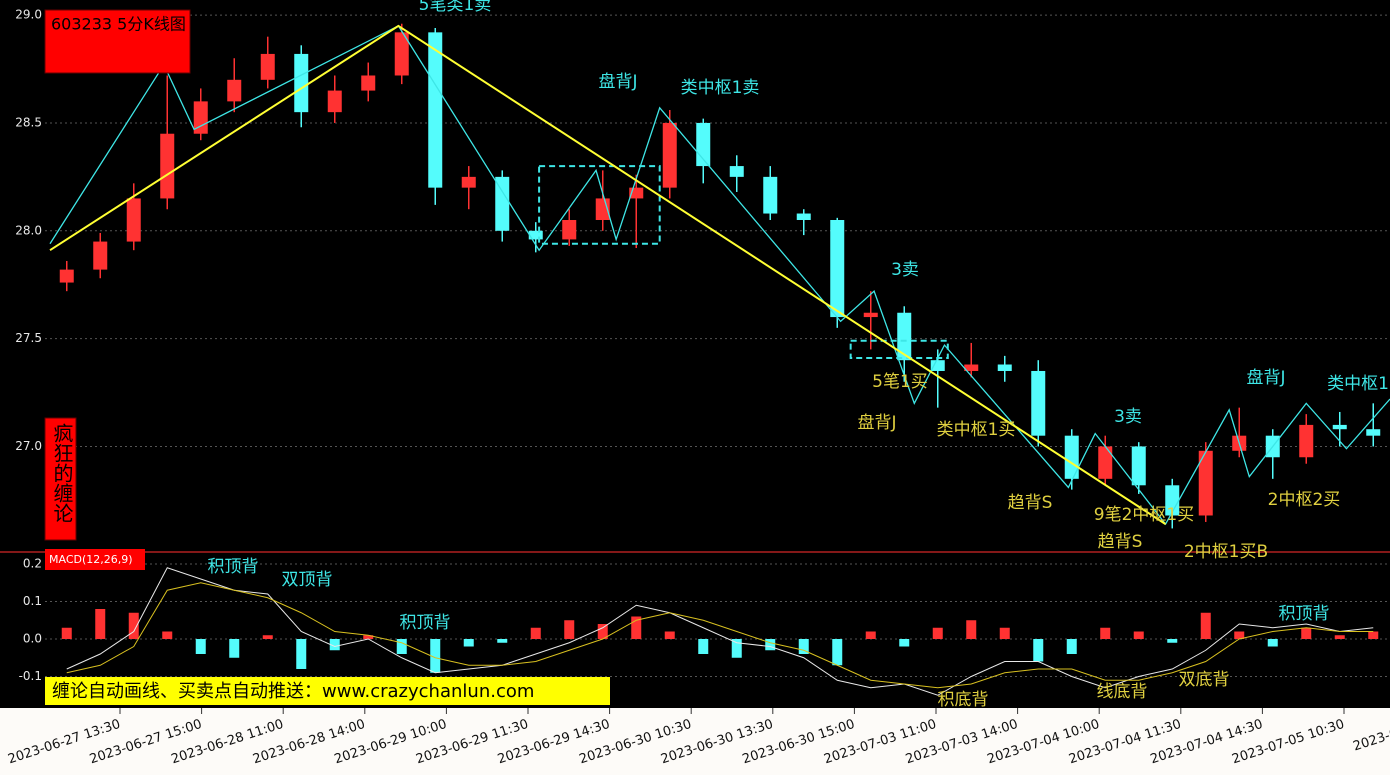  Describe the element at coordinates (1144, 515) in the screenshot. I see `annotation: 9笔2中枢1买` at that location.